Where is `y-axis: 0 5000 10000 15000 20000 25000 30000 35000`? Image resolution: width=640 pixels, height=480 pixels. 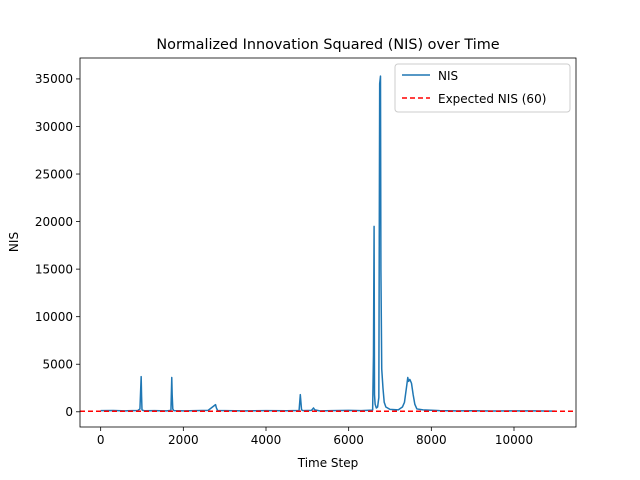
y-axis: 0 5000 10000 15000 20000 25000 30000 35000 is located at coordinates (57, 245).